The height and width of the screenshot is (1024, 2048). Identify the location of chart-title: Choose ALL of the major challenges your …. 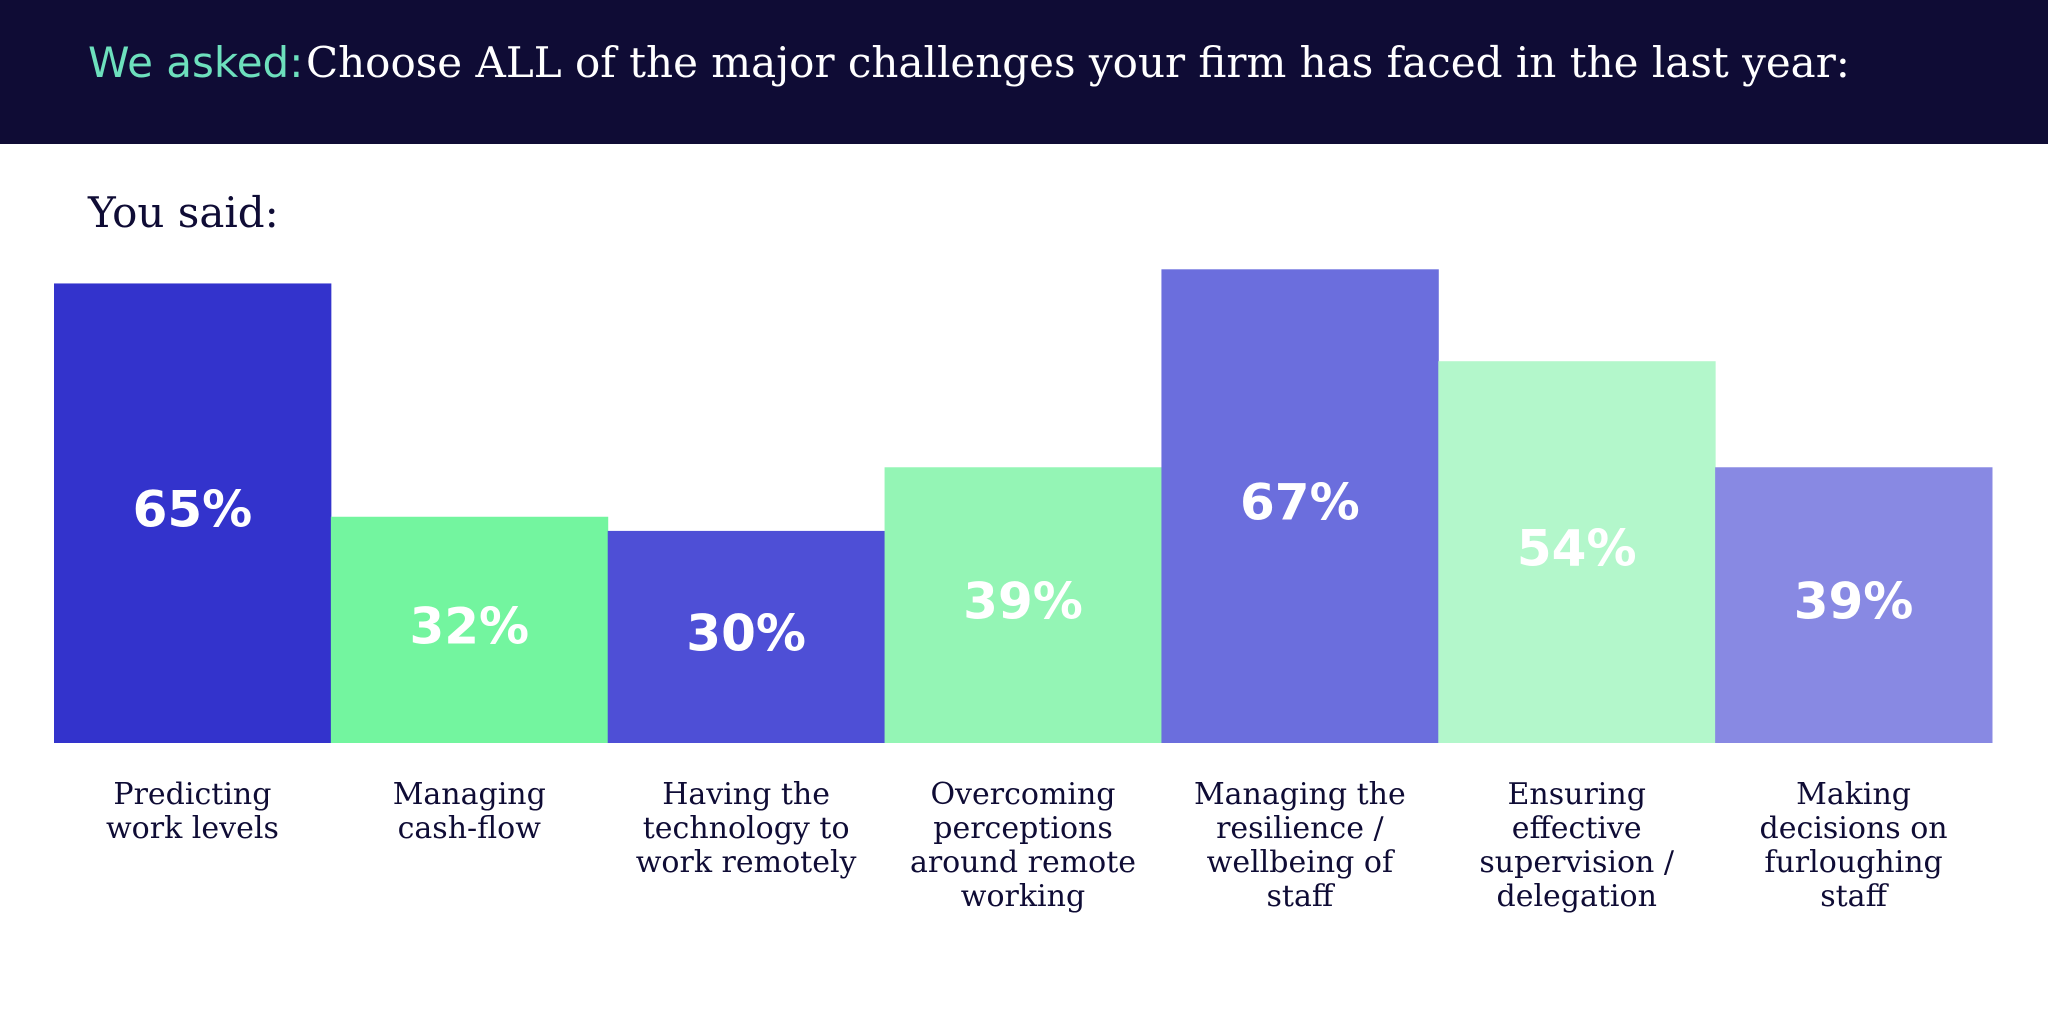
(1078, 62).